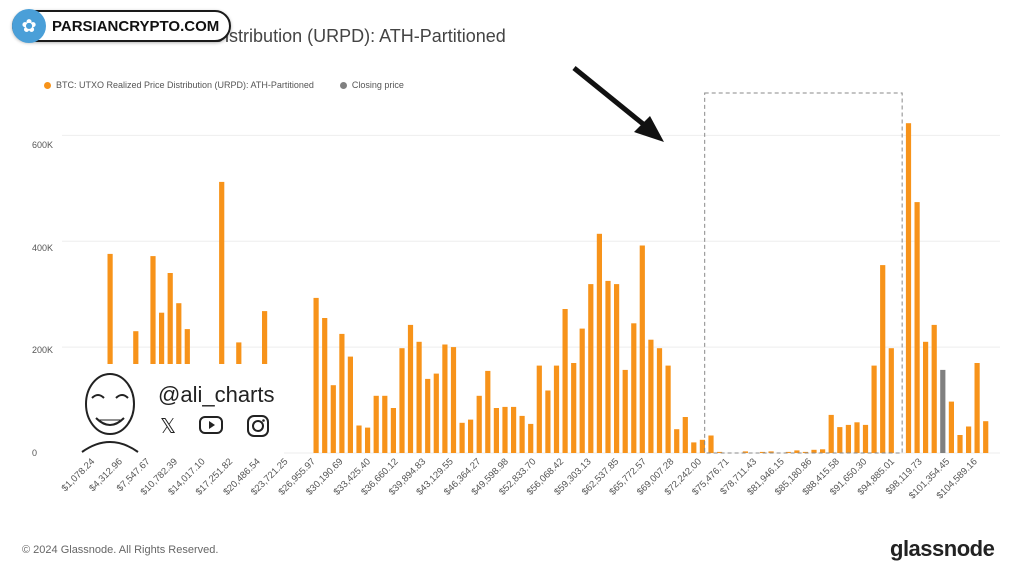 The width and height of the screenshot is (1024, 576). I want to click on author-cartoon-face-icon, so click(110, 413).